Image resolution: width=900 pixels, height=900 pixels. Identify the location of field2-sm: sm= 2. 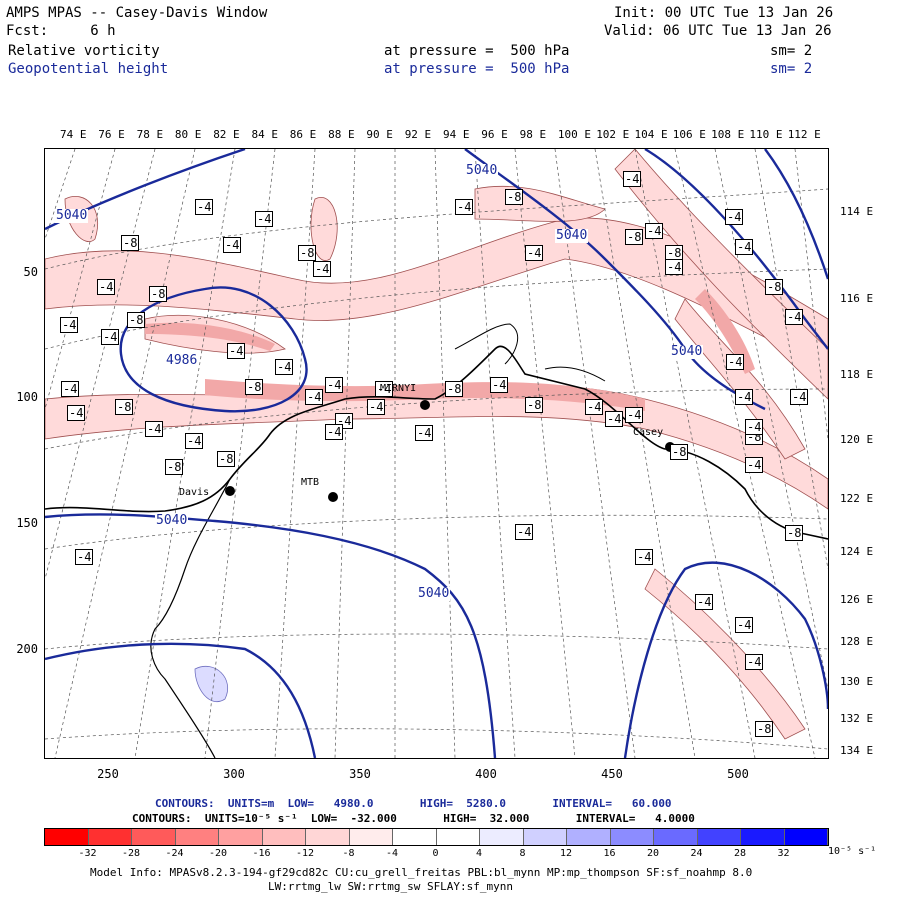
(791, 69).